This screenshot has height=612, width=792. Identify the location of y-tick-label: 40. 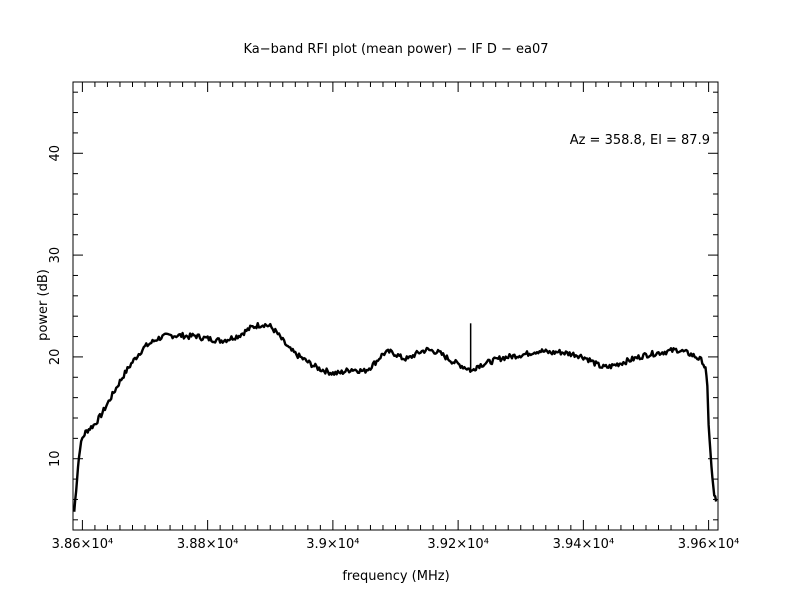
(55, 153).